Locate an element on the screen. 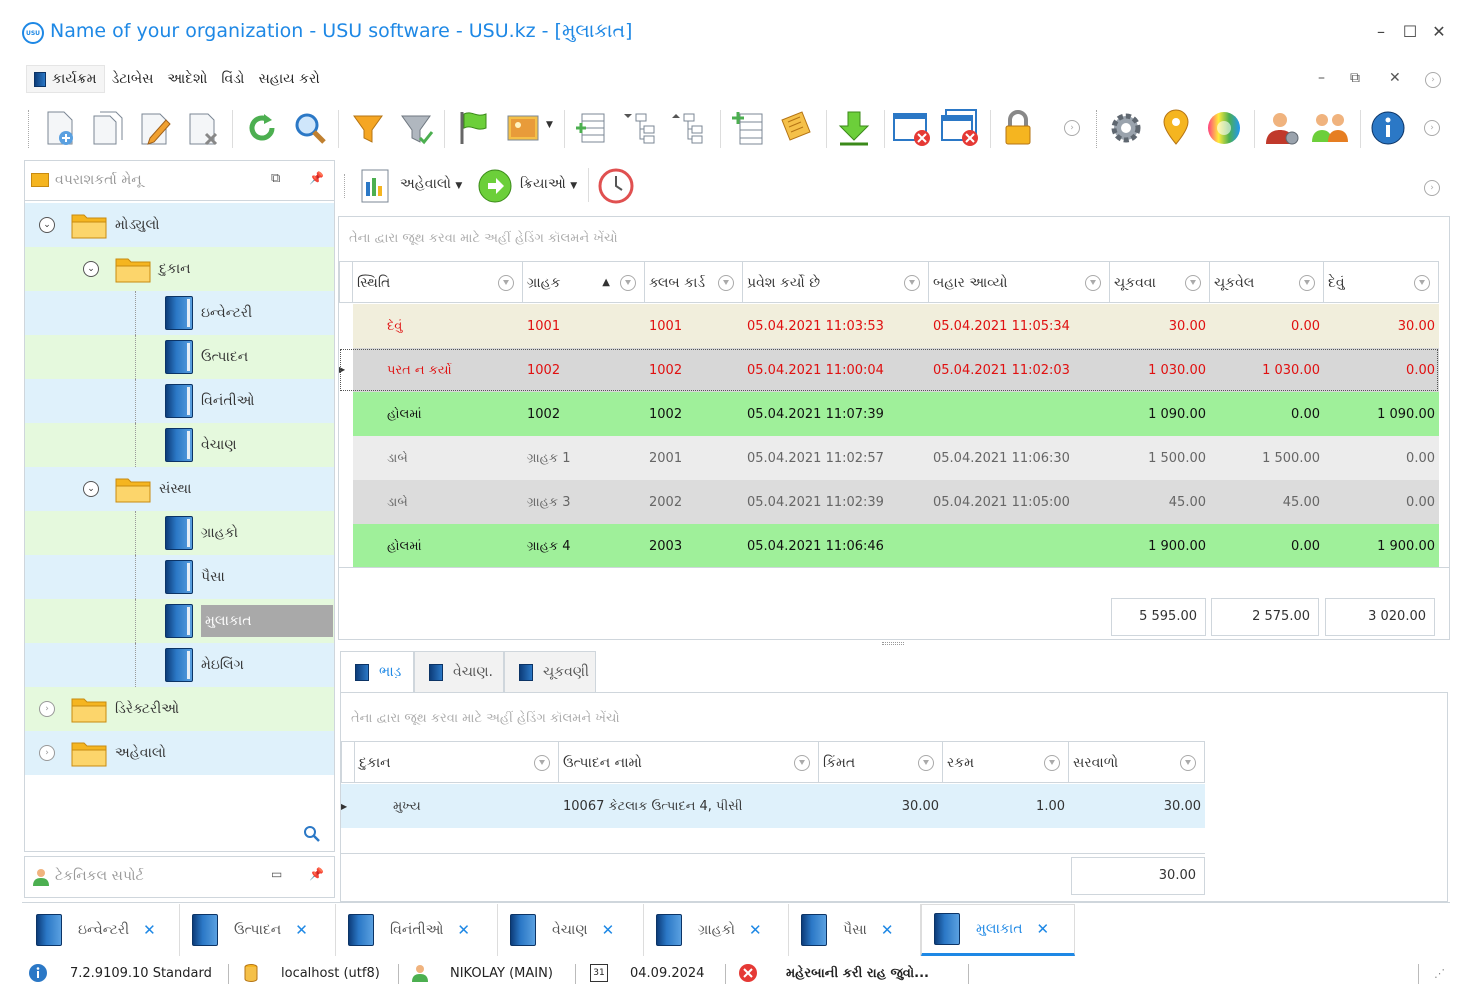  image-icon is located at coordinates (524, 128).